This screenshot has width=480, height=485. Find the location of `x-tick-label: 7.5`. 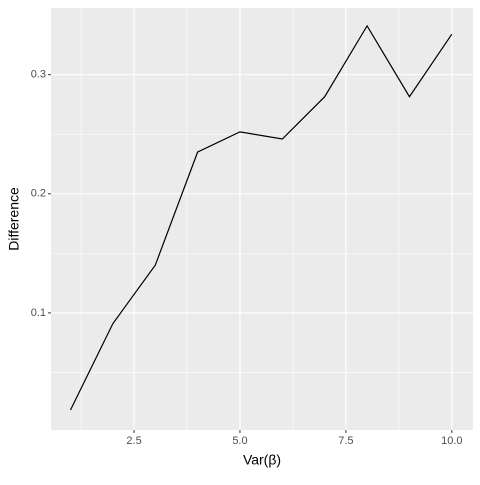

x-tick-label: 7.5 is located at coordinates (345, 441).